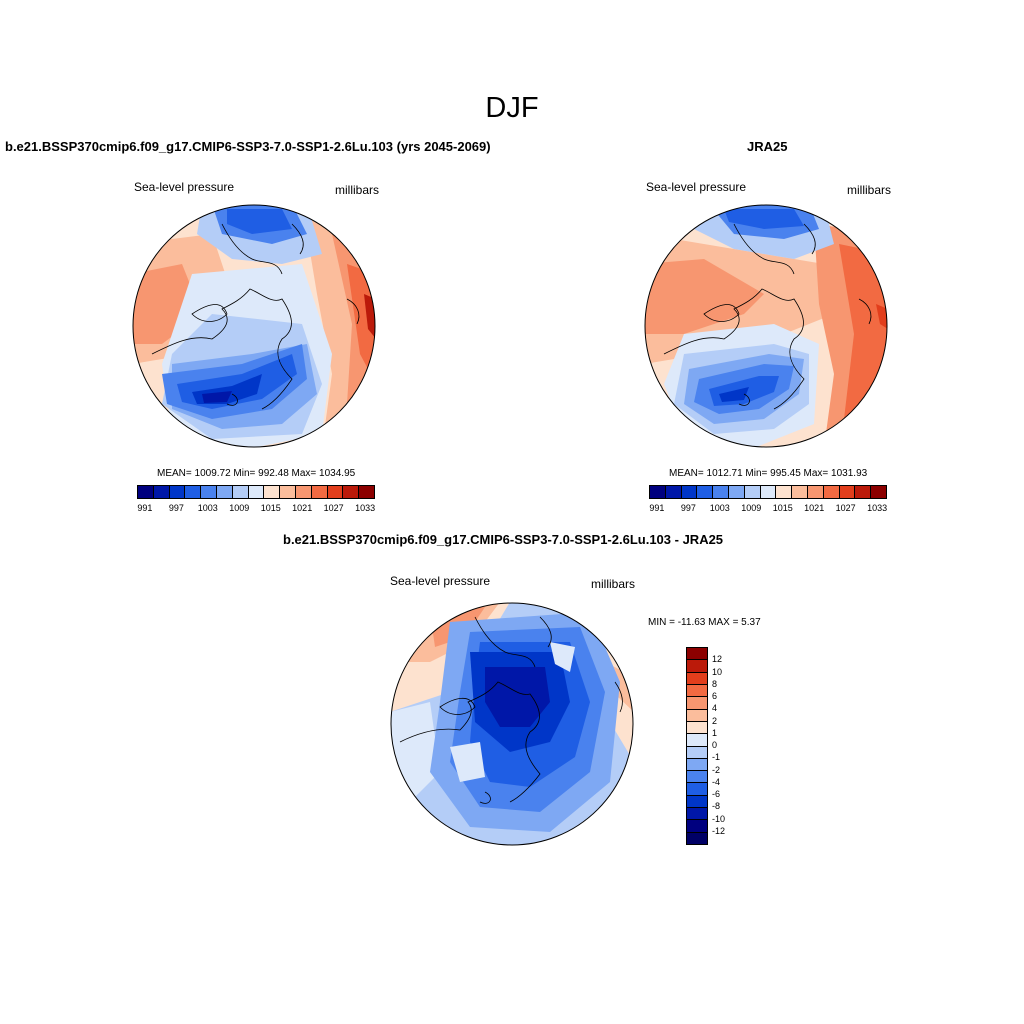 The height and width of the screenshot is (1024, 1024). I want to click on diff-units-label: millibars, so click(613, 584).